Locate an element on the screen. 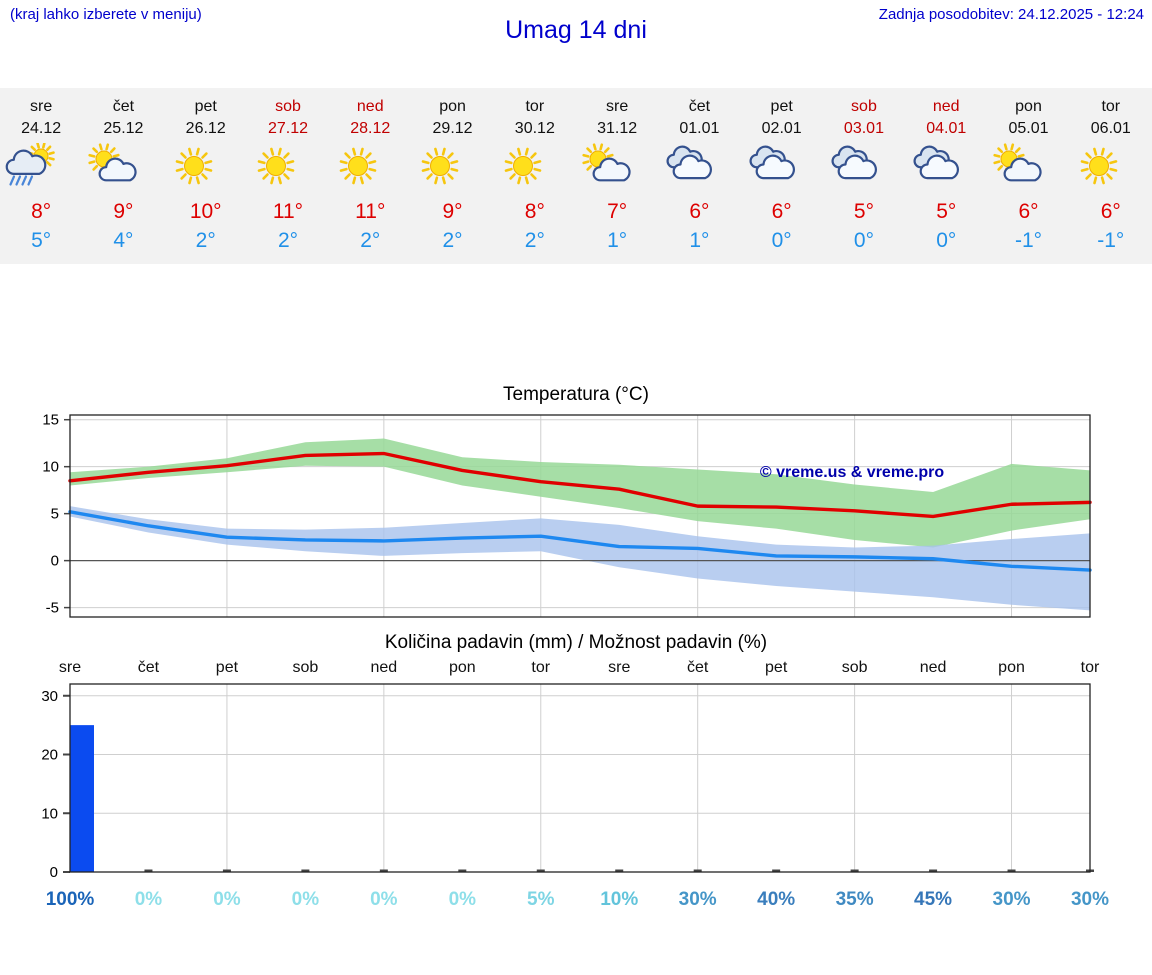  svg-text: tor is located at coordinates (1090, 667).